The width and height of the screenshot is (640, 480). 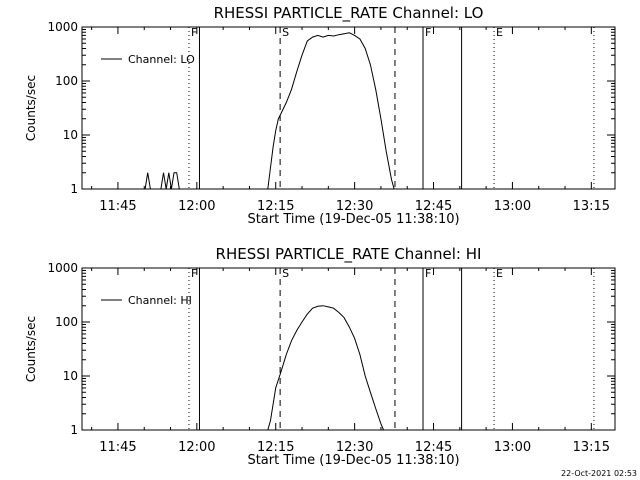 I want to click on legend-entry: Channel: HI, so click(x=160, y=300).